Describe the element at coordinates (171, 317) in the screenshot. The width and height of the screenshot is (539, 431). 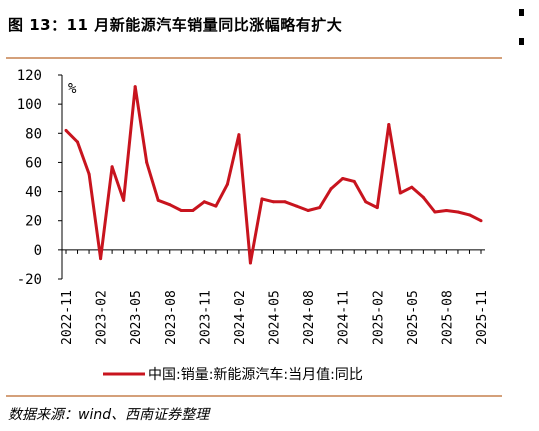
I see `x-tick-label: 2023-08` at that location.